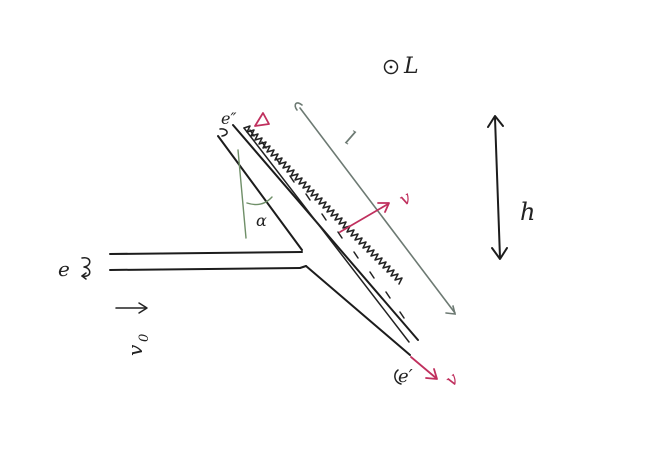  I want to click on lower-wall-bottom, so click(358, 310).